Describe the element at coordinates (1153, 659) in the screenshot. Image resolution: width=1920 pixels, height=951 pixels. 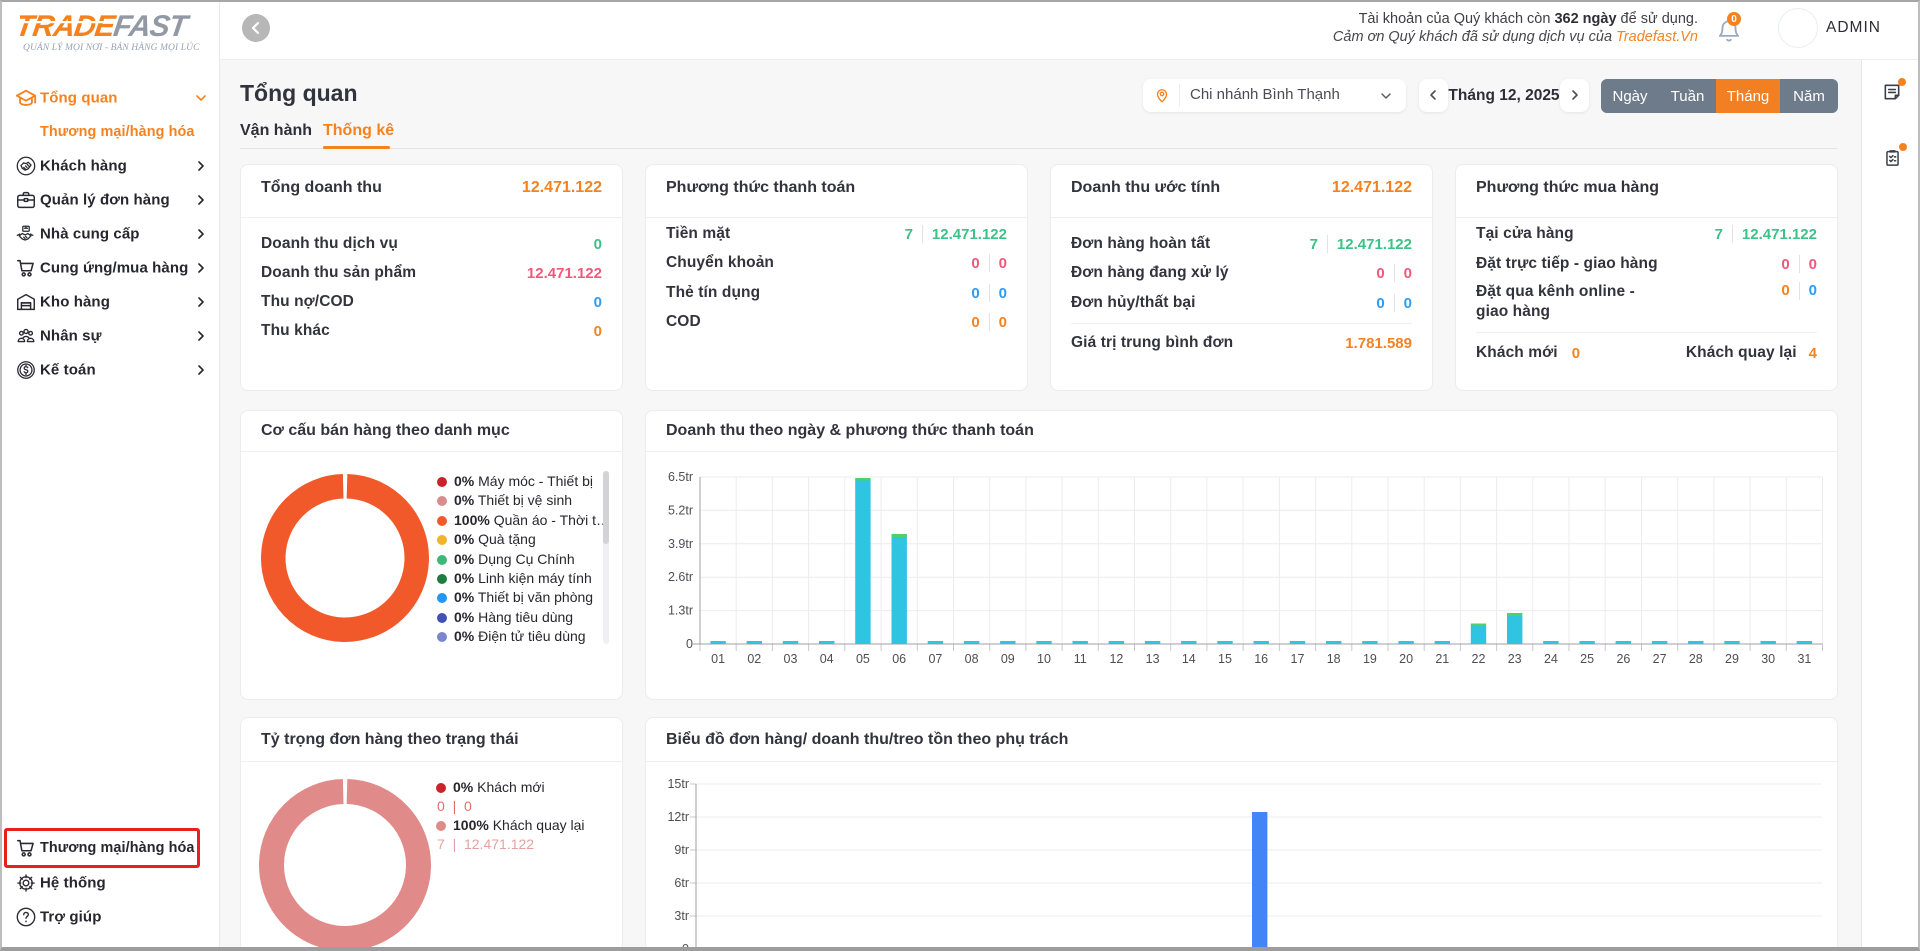
I see `svg-text: 13` at that location.